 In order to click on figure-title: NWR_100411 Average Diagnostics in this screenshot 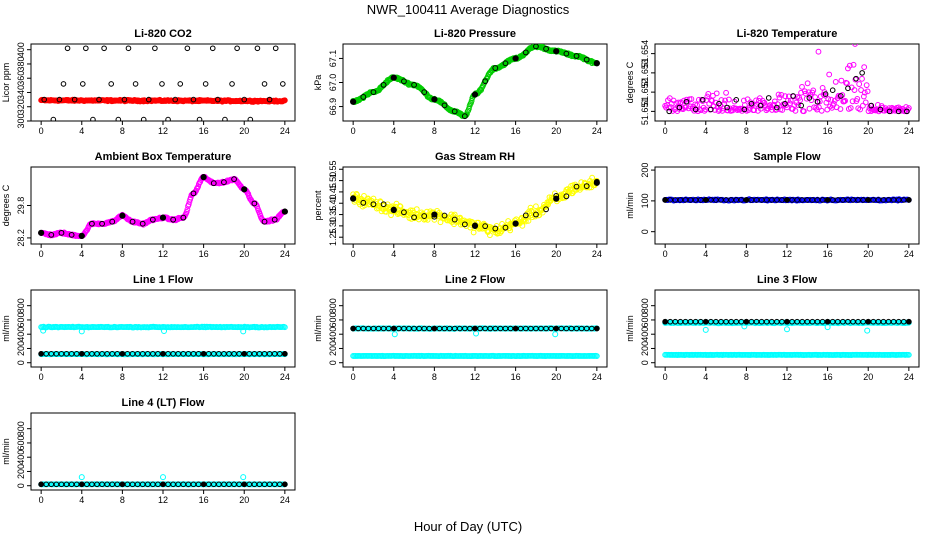, I will do `click(468, 9)`.